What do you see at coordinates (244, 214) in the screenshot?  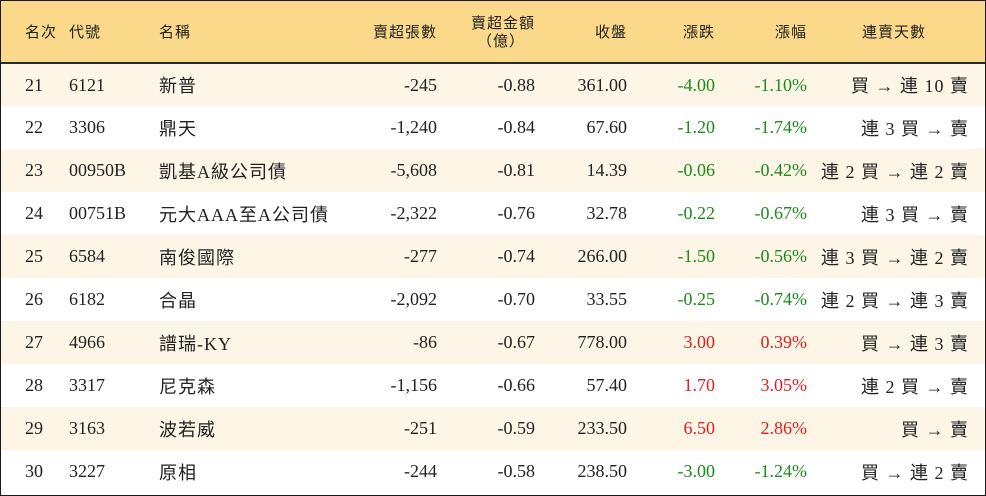 I see `cell-name: 元大AAA至A公司債` at bounding box center [244, 214].